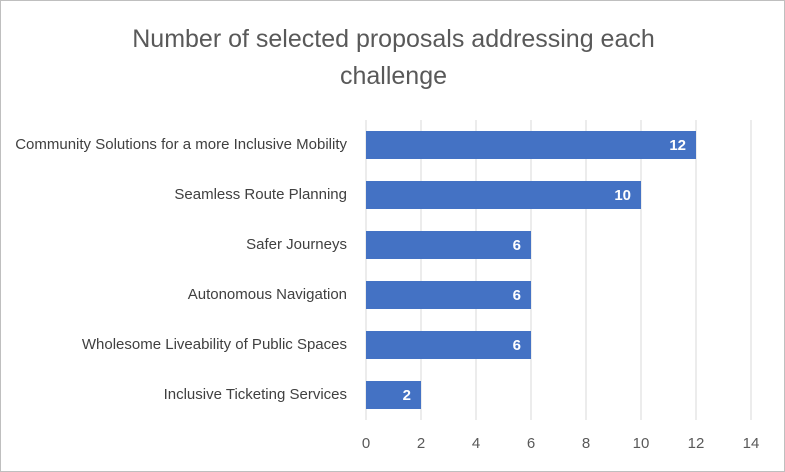 The height and width of the screenshot is (472, 785). I want to click on x-tick-label: 4, so click(476, 443).